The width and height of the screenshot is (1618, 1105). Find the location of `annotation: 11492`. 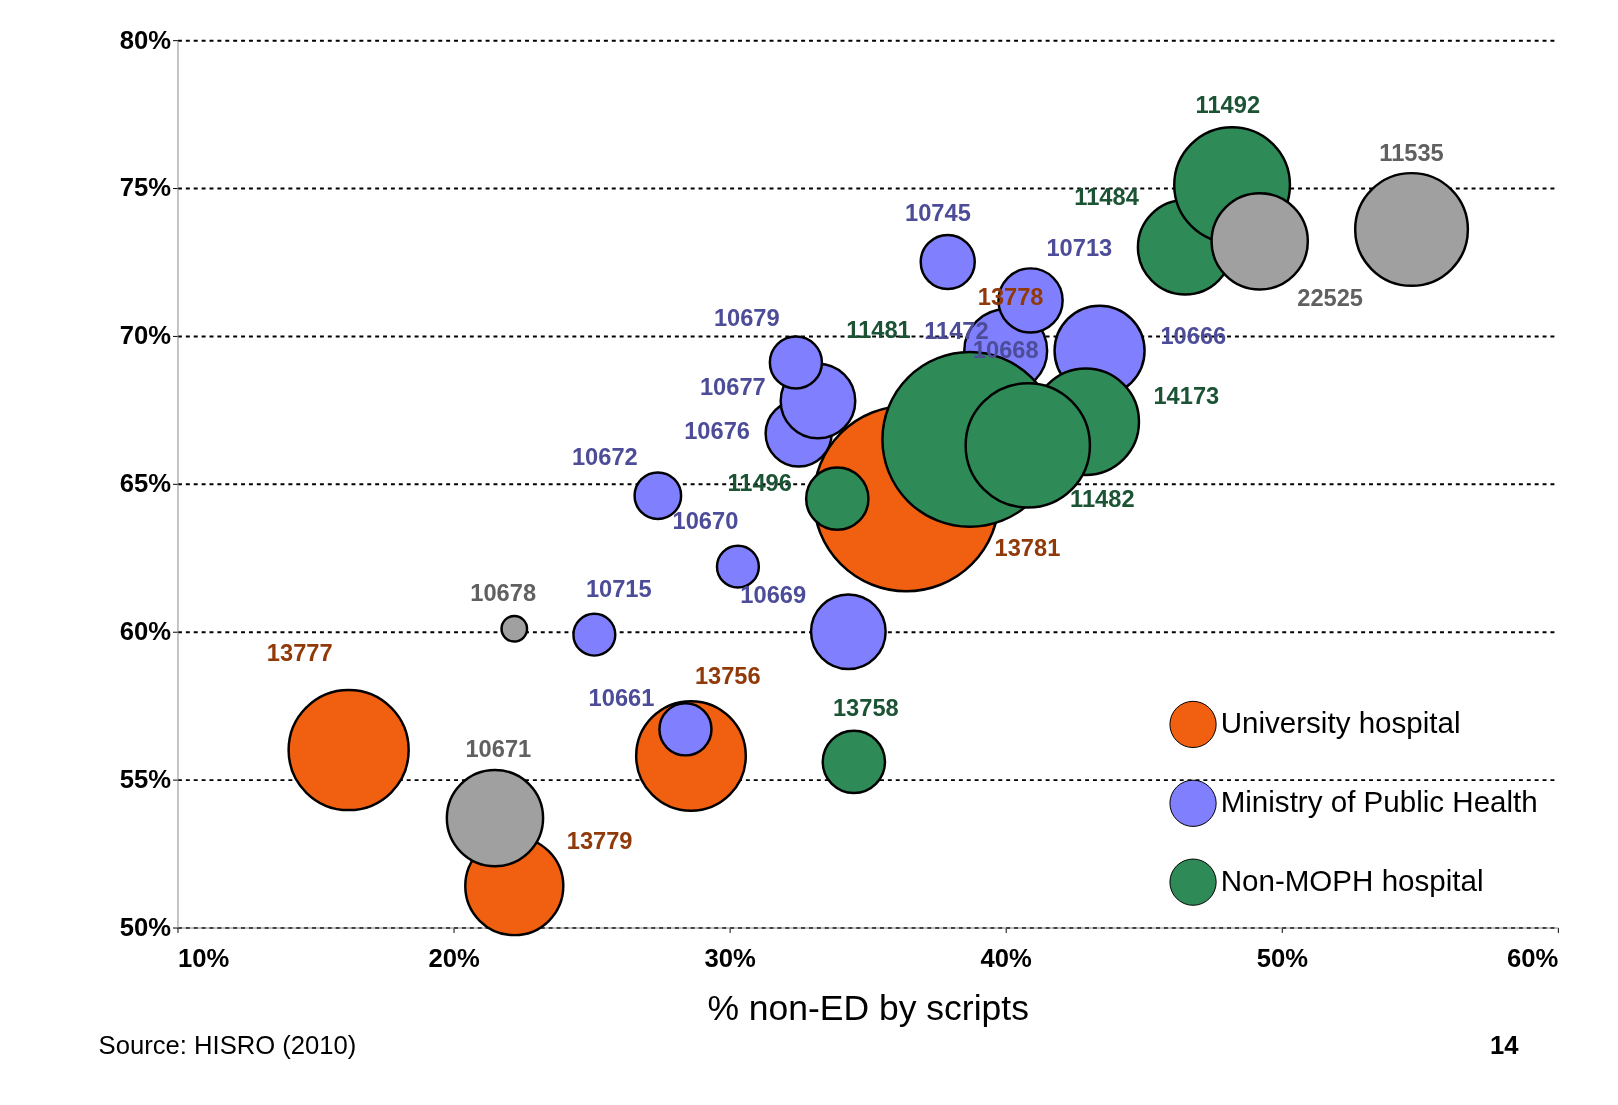

annotation: 11492 is located at coordinates (1228, 105).